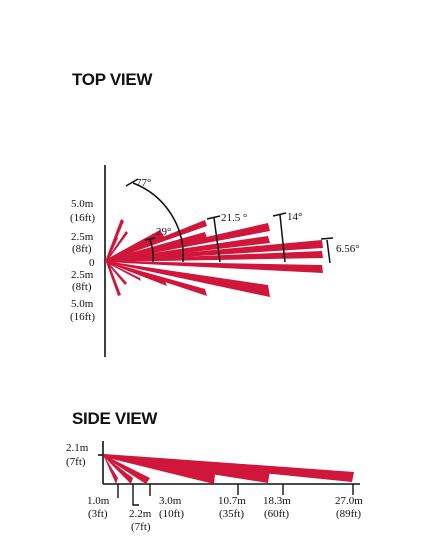 The width and height of the screenshot is (438, 560). Describe the element at coordinates (349, 501) in the screenshot. I see `distance-label-27-0m: 27.0m` at that location.